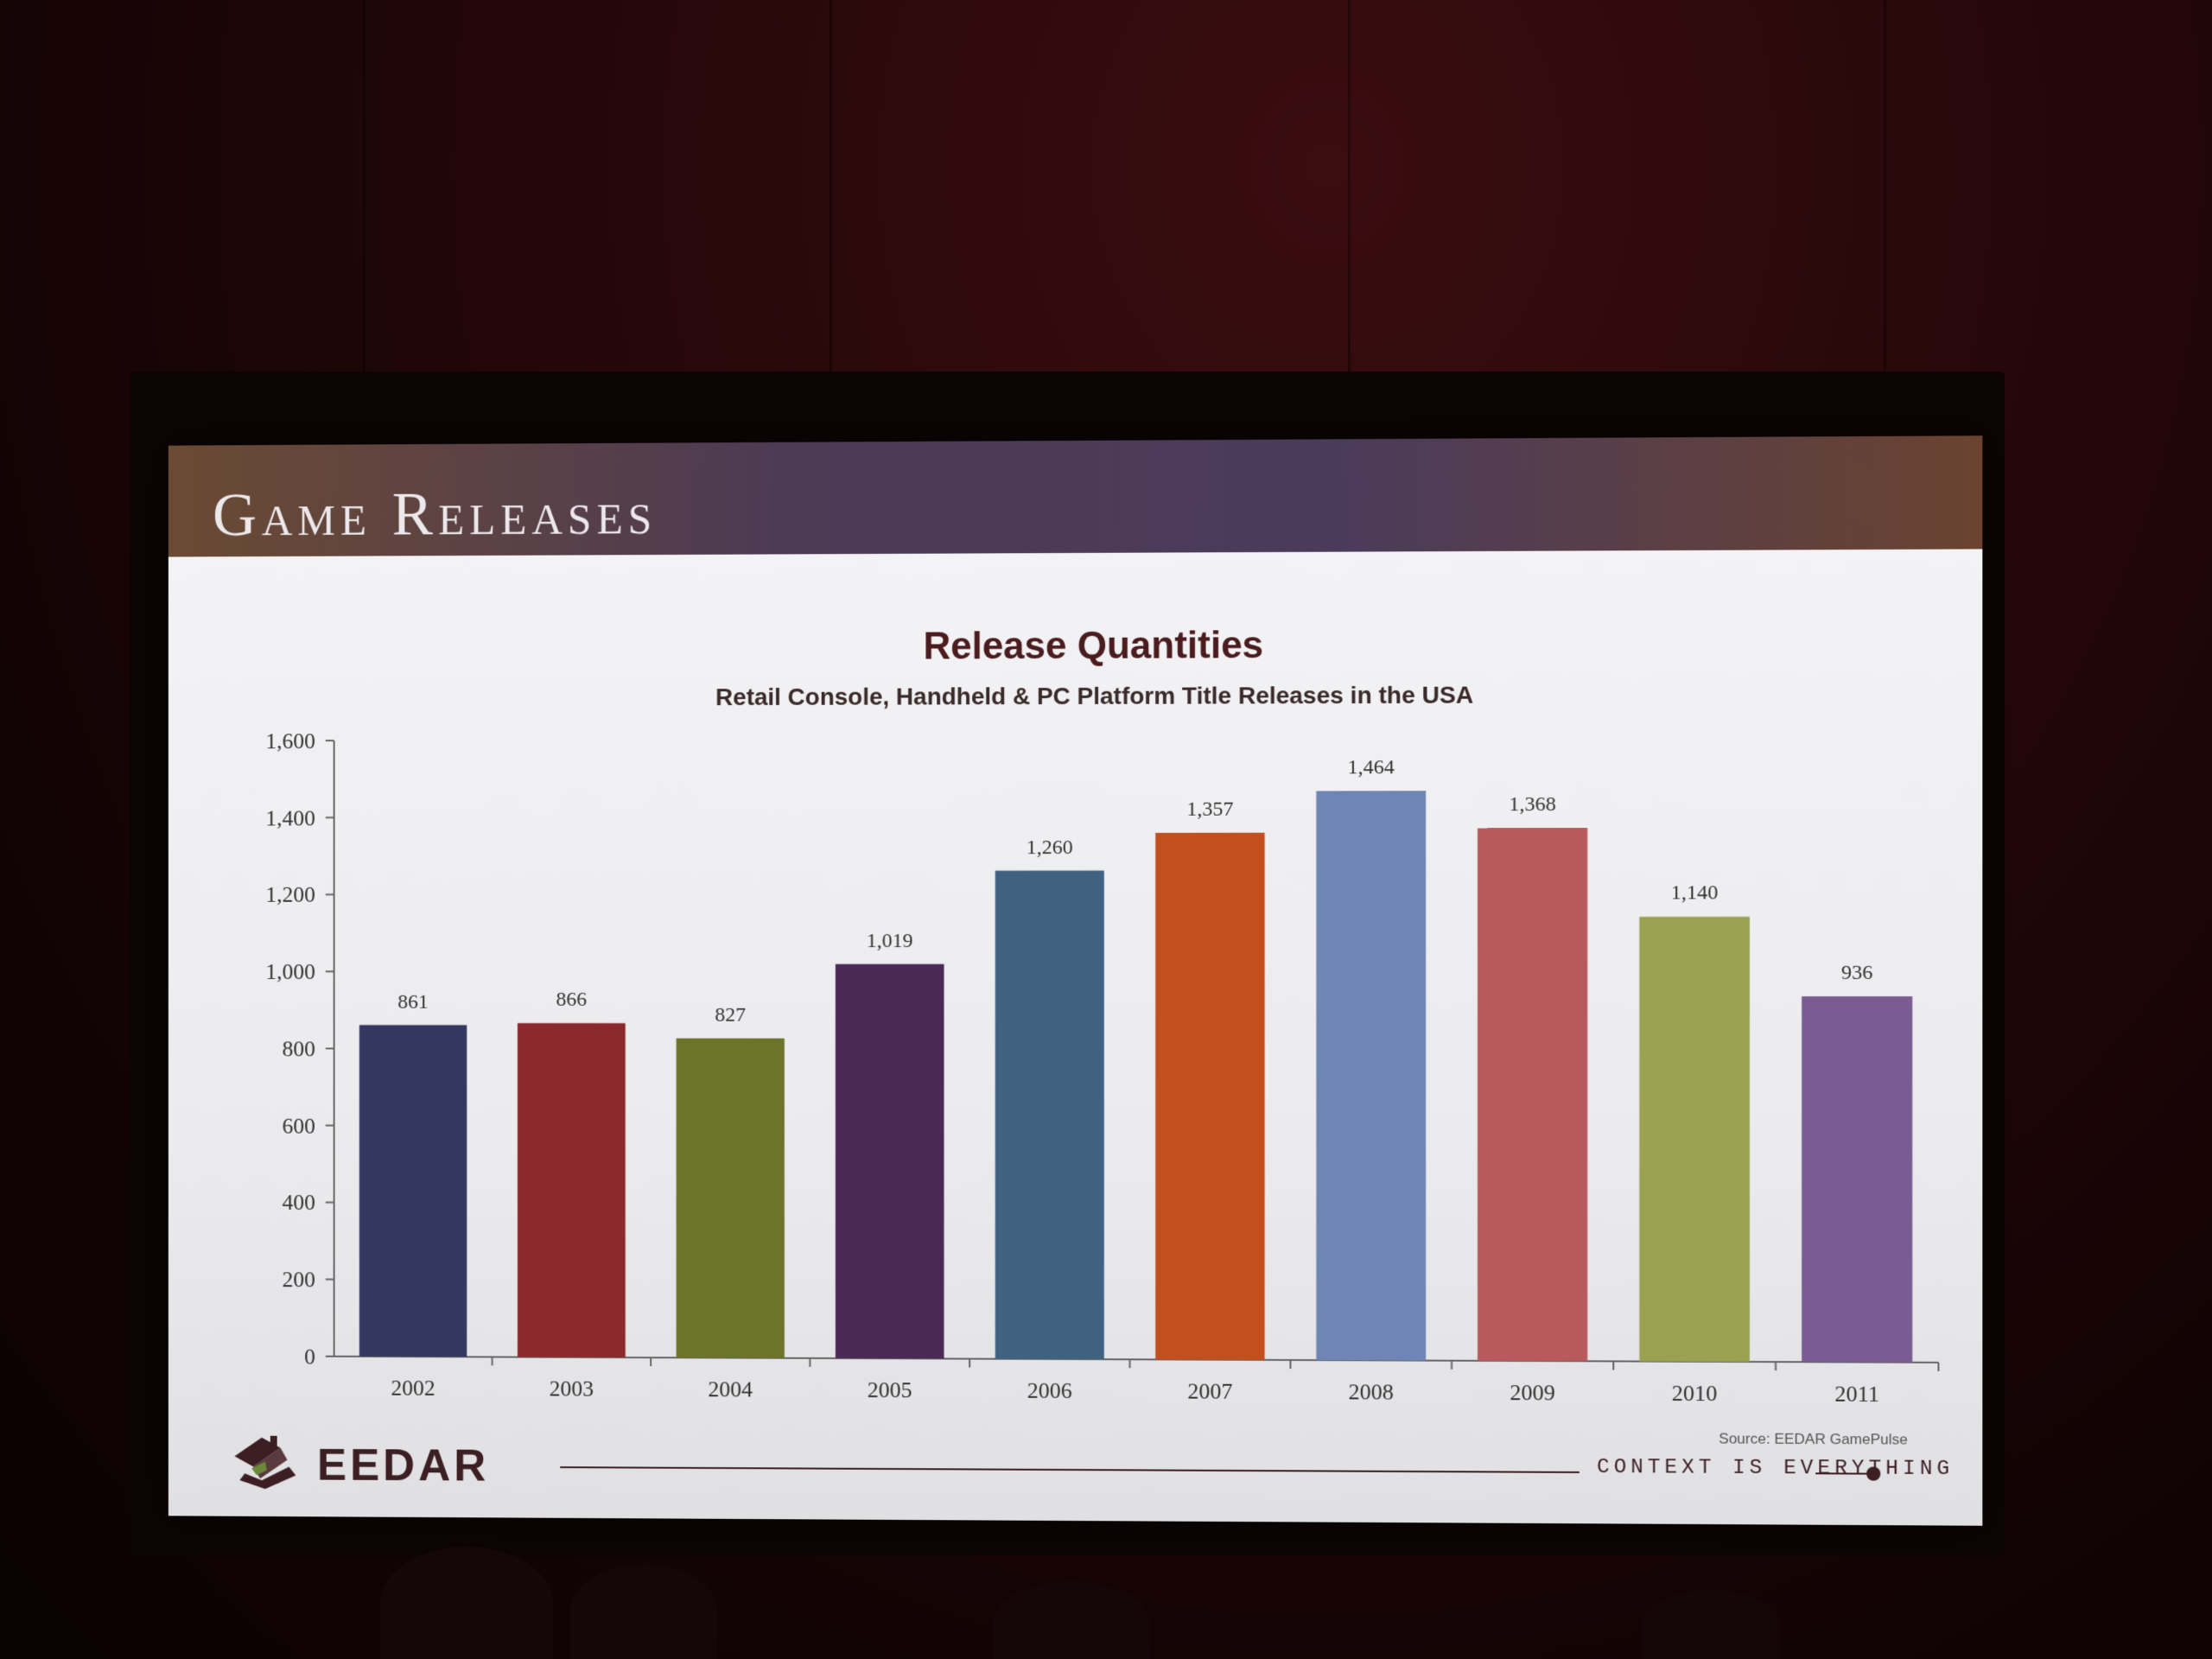 This screenshot has height=1659, width=2212. Describe the element at coordinates (1856, 1394) in the screenshot. I see `x-tick-label: 2011` at that location.